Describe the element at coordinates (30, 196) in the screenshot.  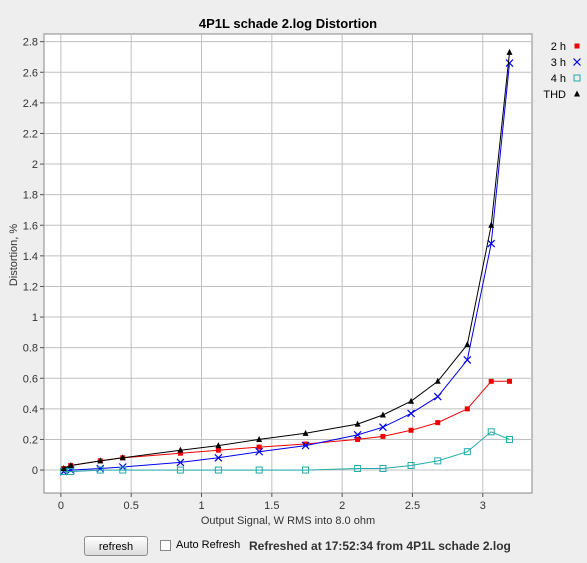
I see `y-tick-label: 1.8` at that location.